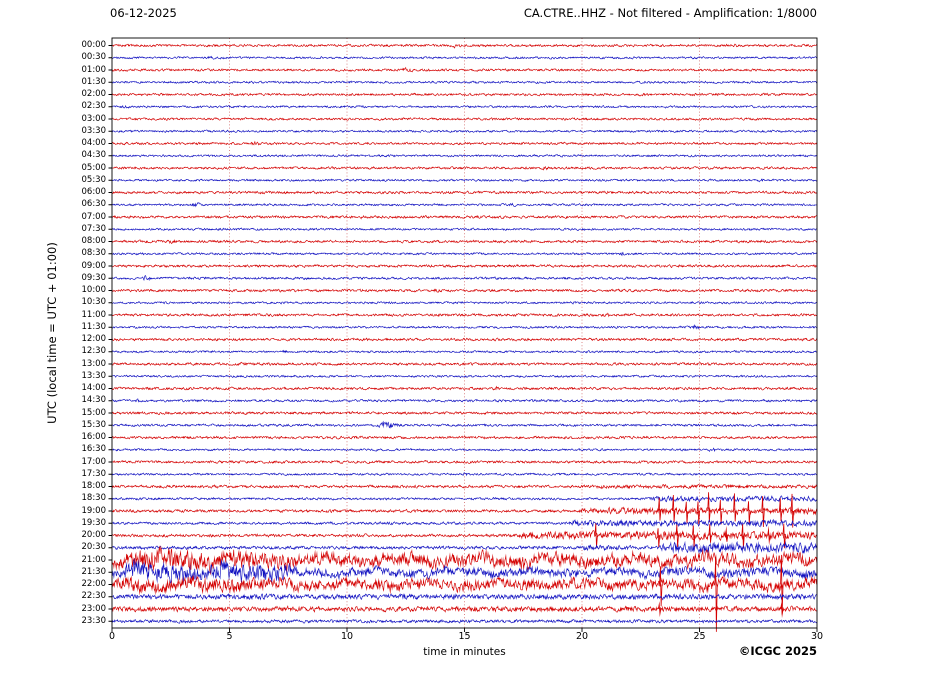  What do you see at coordinates (94, 106) in the screenshot?
I see `y-tick-label: 02:30` at bounding box center [94, 106].